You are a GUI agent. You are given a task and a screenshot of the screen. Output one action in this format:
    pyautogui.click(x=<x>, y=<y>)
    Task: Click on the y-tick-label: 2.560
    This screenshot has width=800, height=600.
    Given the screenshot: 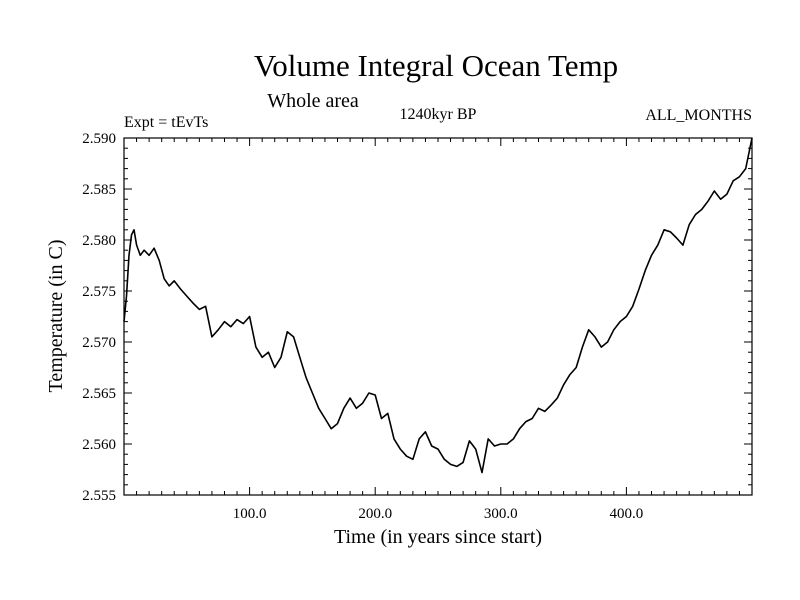 What is the action you would take?
    pyautogui.click(x=99, y=445)
    